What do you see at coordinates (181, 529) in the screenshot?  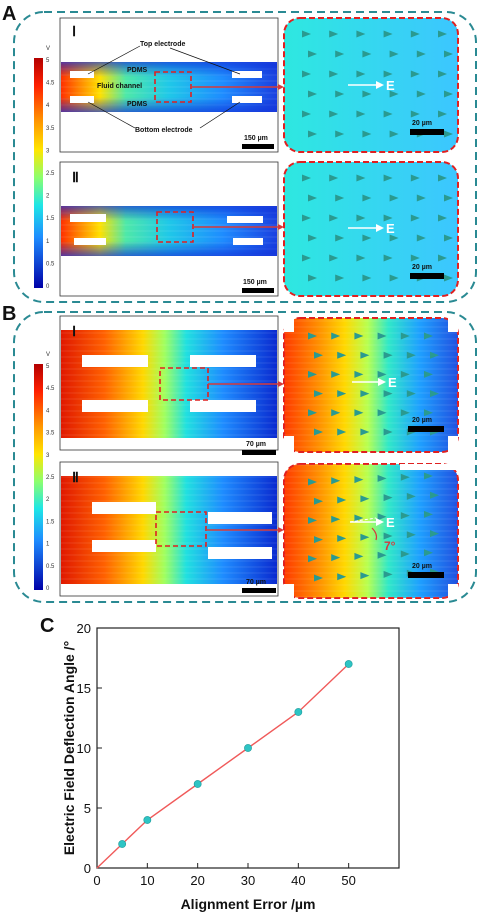 I see `zoom-region-b-ii` at bounding box center [181, 529].